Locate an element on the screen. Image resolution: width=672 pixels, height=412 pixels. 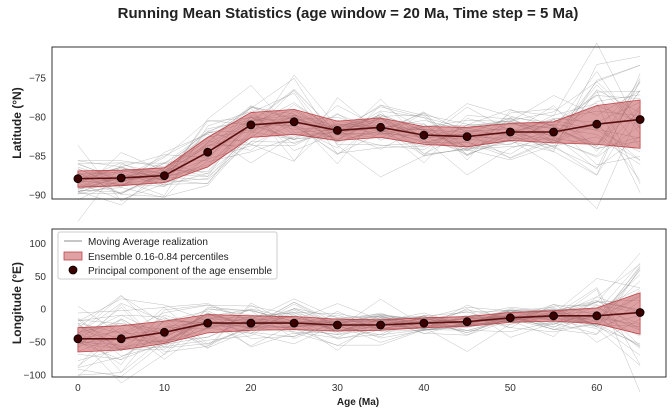
latitude-ylabel: Latitude (°N) is located at coordinates (17, 122).